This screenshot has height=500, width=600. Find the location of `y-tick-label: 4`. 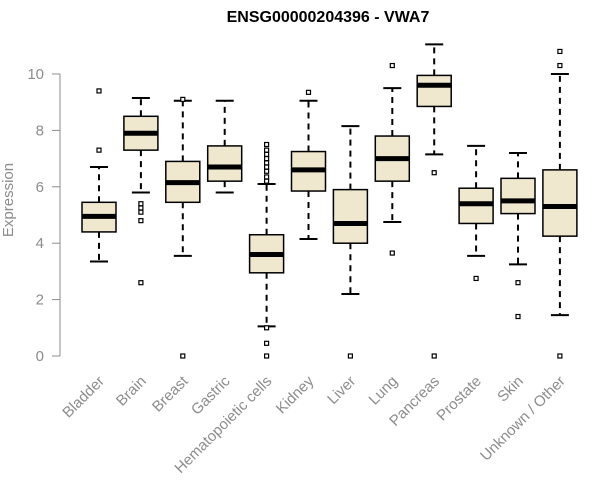

y-tick-label: 4 is located at coordinates (40, 243).